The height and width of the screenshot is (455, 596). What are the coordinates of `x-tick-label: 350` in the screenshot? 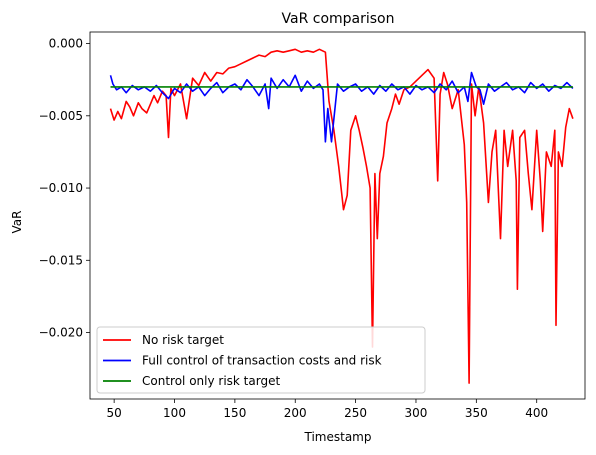 It's located at (476, 413).